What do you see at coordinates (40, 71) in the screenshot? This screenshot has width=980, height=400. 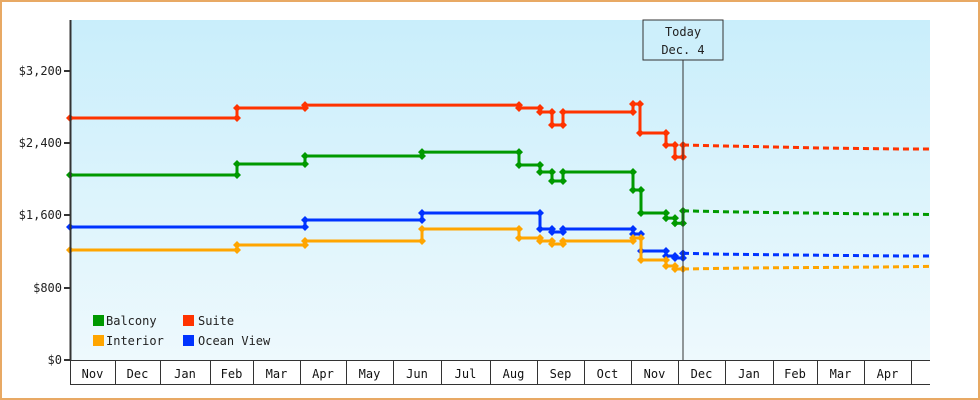 I see `y-tick-label-3200: $3,200` at bounding box center [40, 71].